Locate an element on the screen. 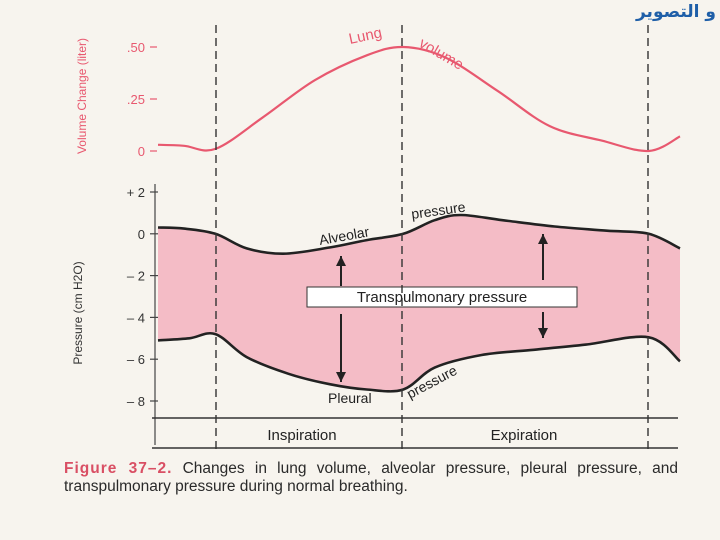  inspiration-label: Inspiration is located at coordinates (301, 435).